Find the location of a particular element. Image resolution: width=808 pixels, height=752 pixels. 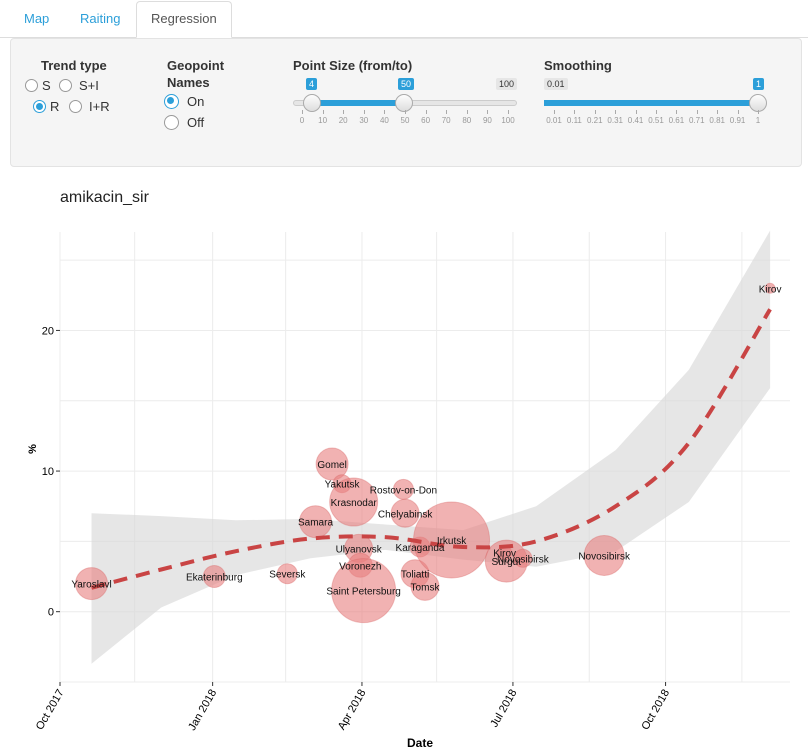

smoothing-tick-label: 0.11 is located at coordinates (574, 120).